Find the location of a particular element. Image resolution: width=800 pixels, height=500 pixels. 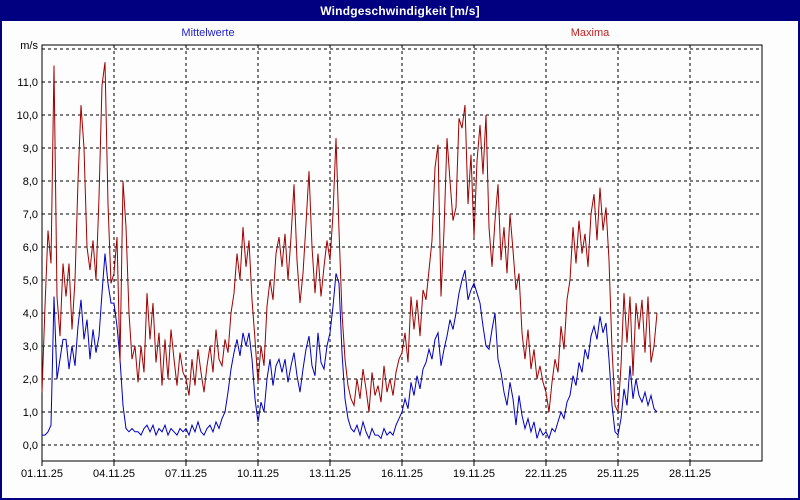

y-tick-label: 10,0 is located at coordinates (27, 116).